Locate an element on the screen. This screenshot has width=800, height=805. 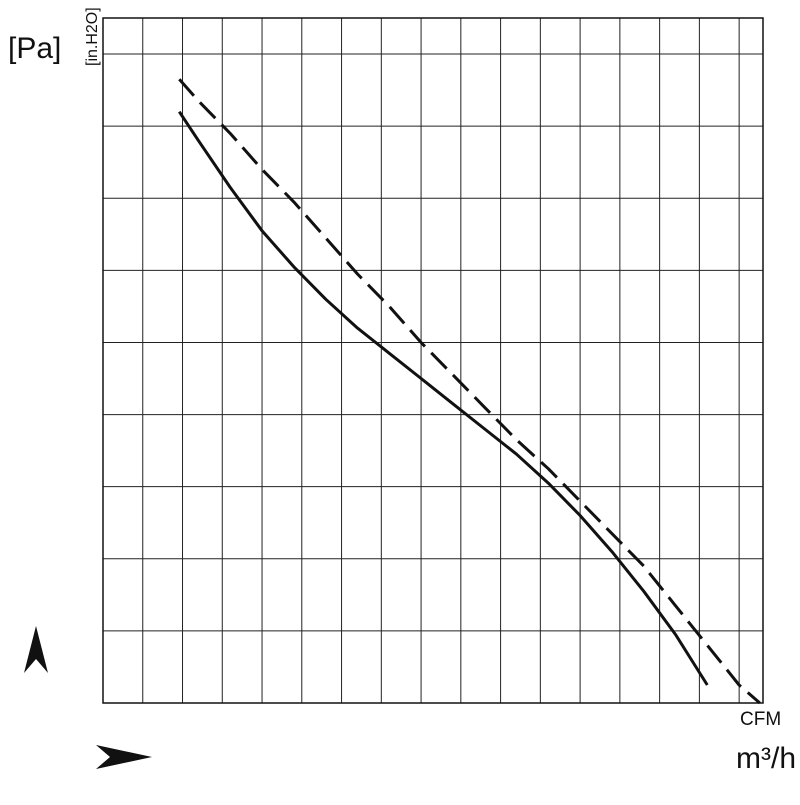
y-axis-unit-pa: [Pa] is located at coordinates (34, 48).